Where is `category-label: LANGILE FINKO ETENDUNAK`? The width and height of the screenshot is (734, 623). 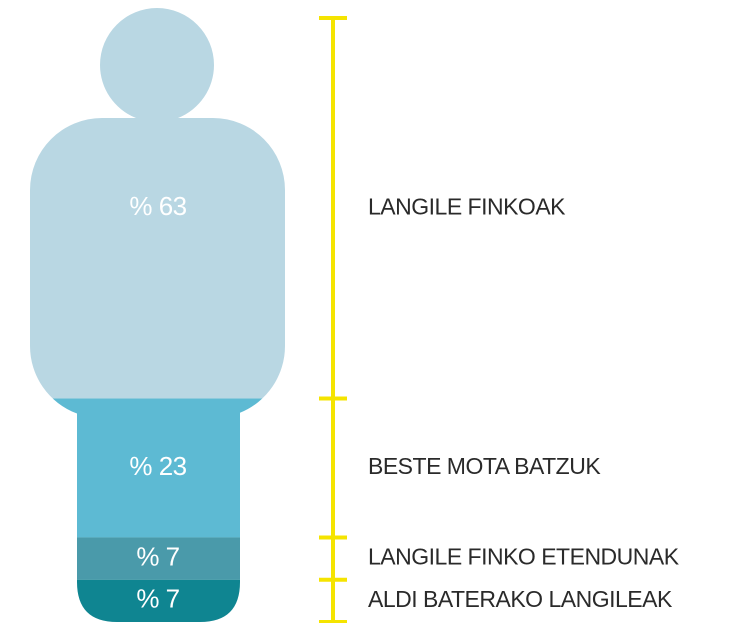 category-label: LANGILE FINKO ETENDUNAK is located at coordinates (524, 557).